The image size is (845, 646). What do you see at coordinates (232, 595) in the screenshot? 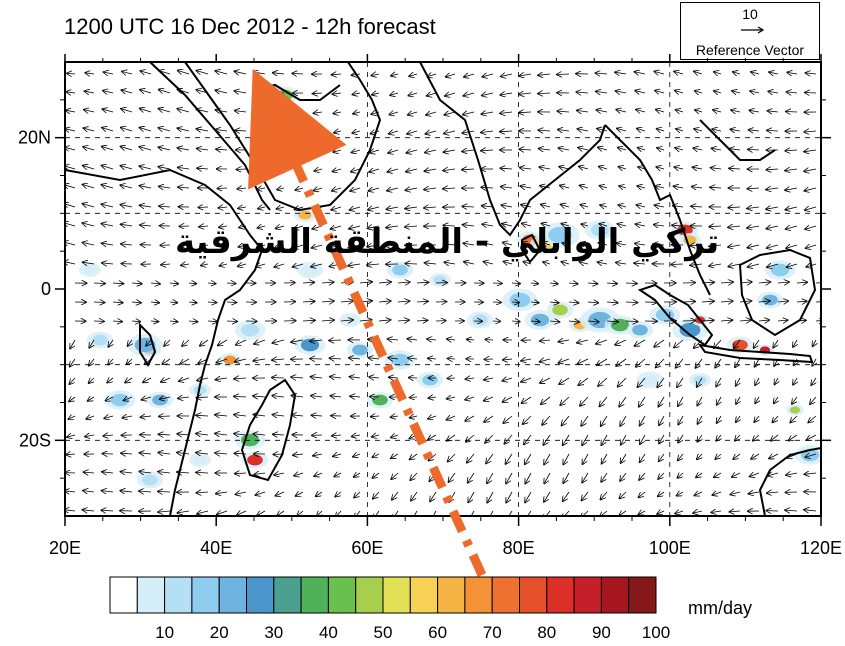
I see `colorbar-swatch` at bounding box center [232, 595].